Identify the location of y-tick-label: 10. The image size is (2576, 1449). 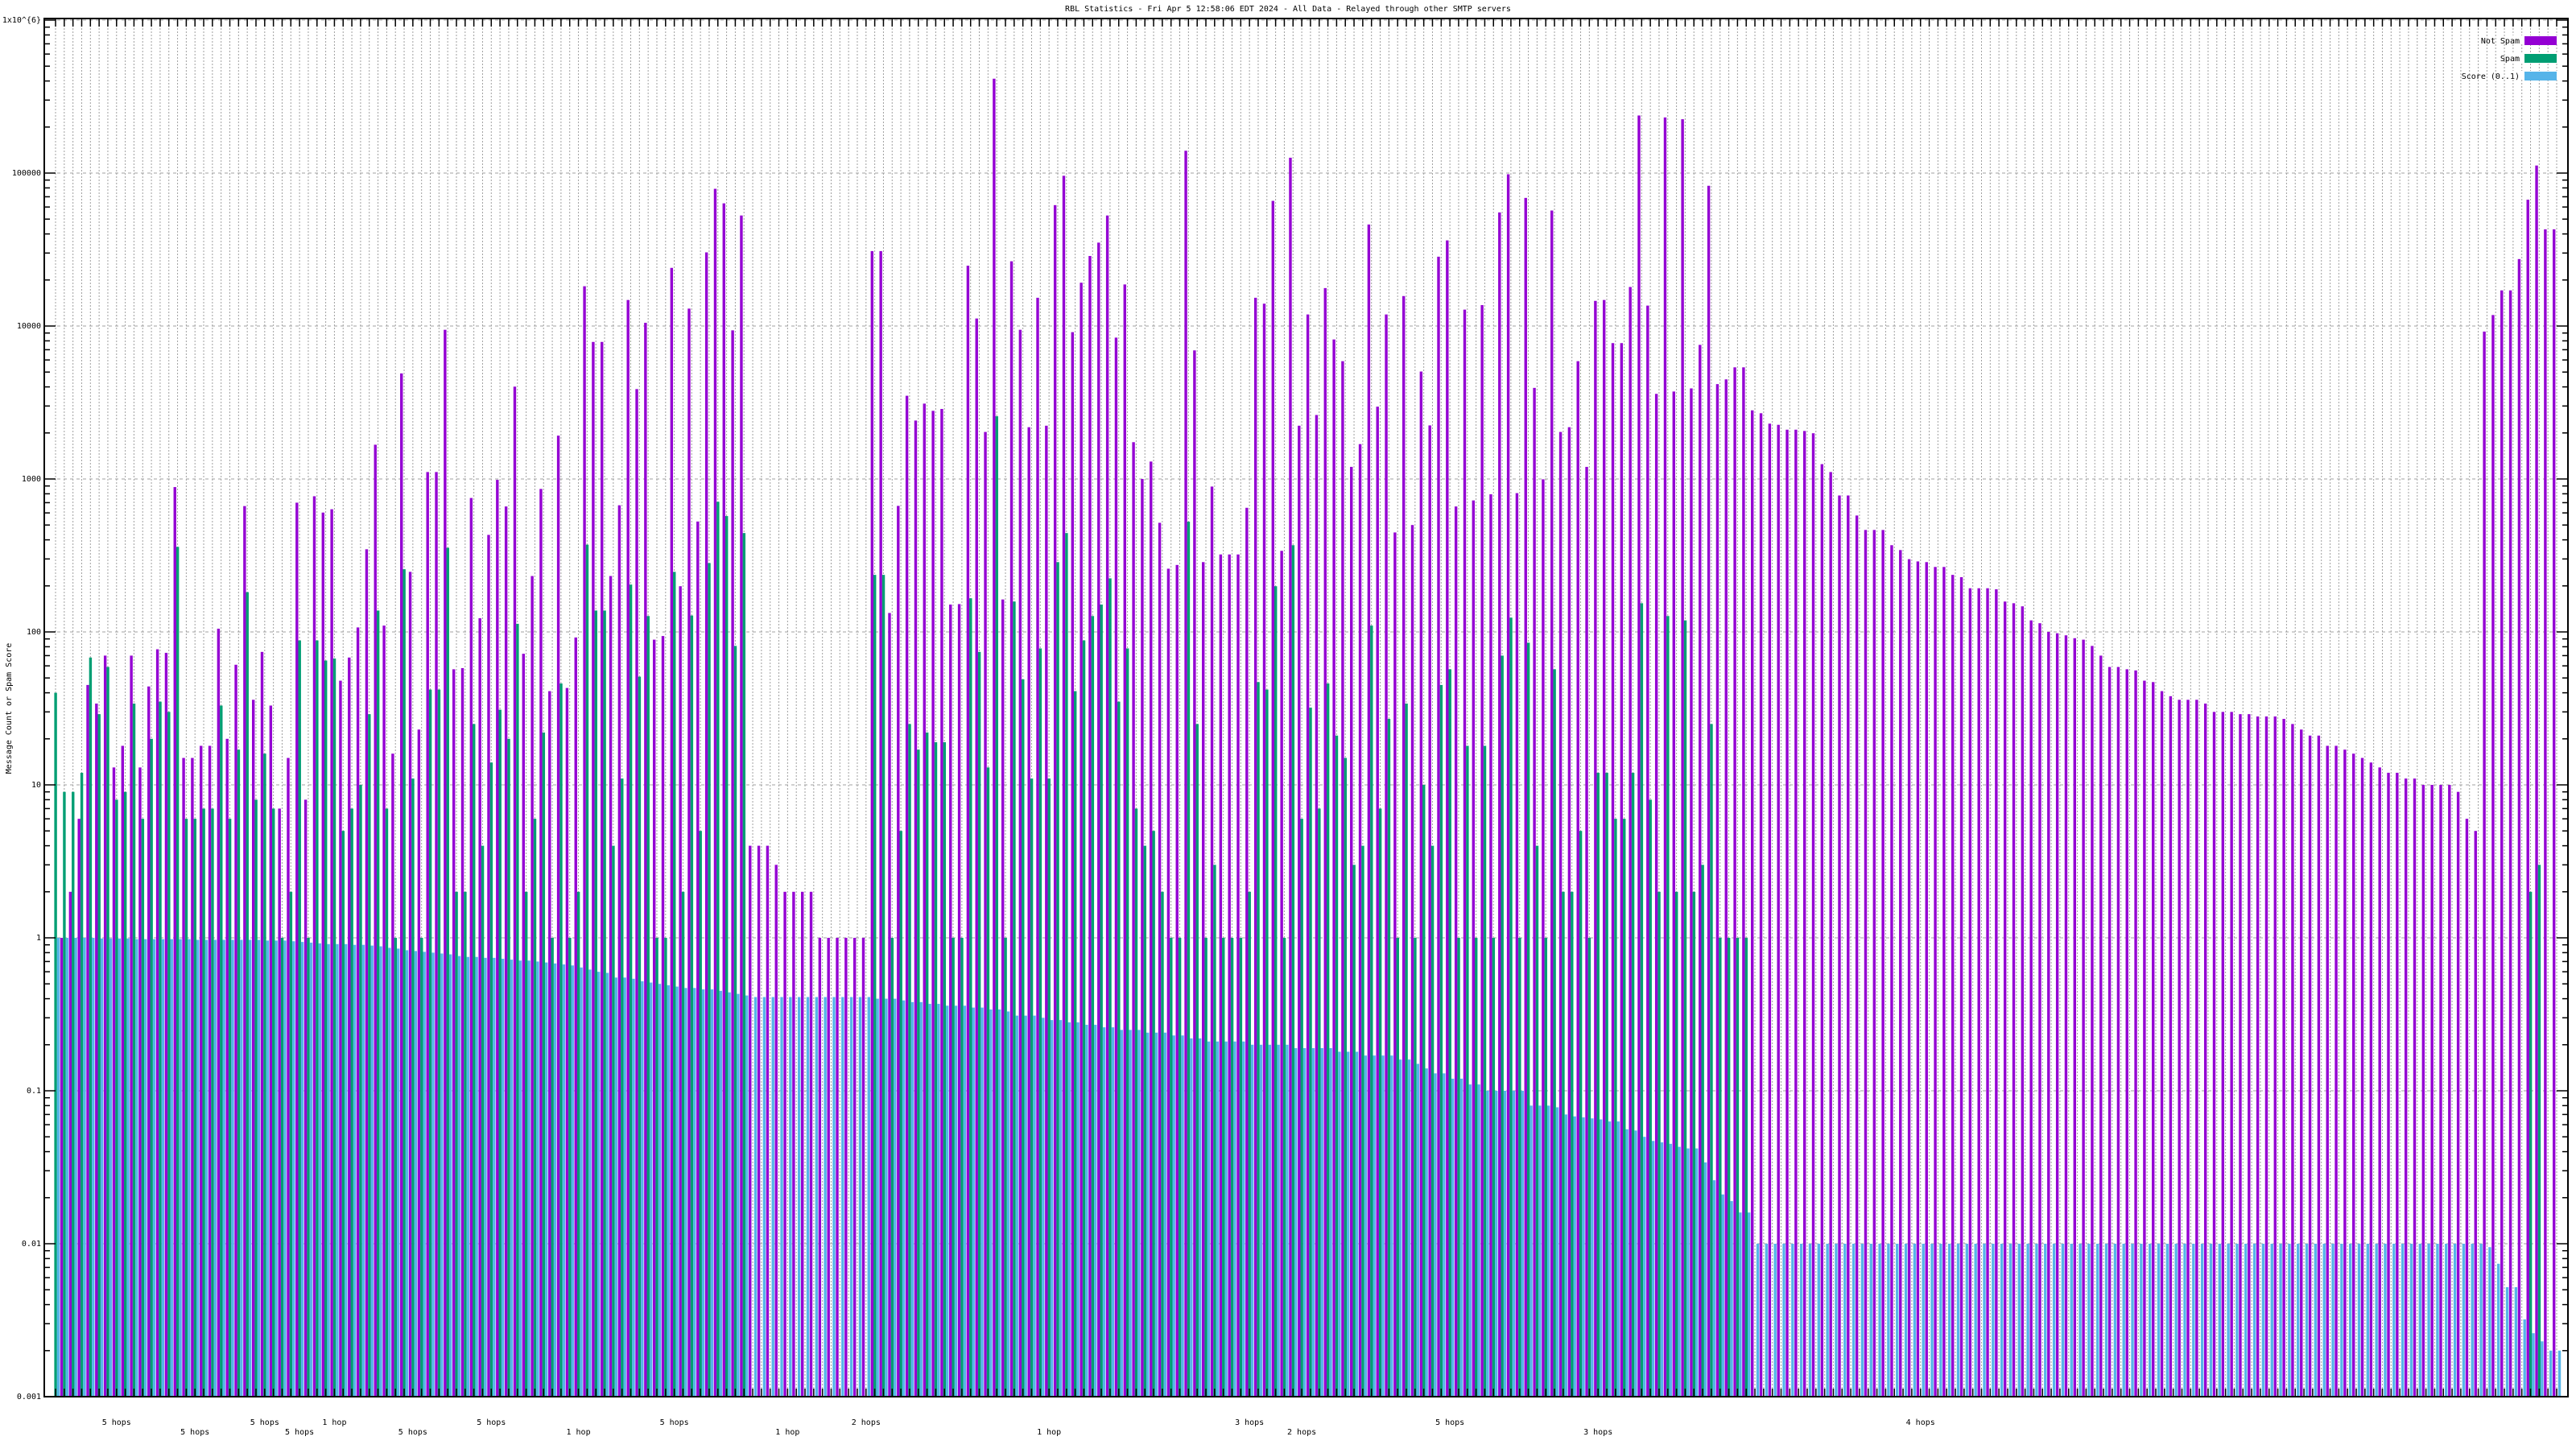
(36, 785).